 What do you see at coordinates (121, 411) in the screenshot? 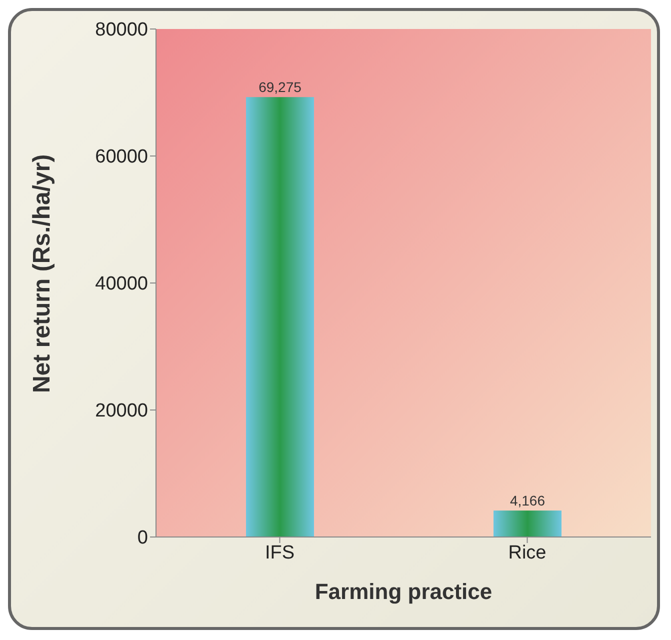
I see `y-tick-label: 20000` at bounding box center [121, 411].